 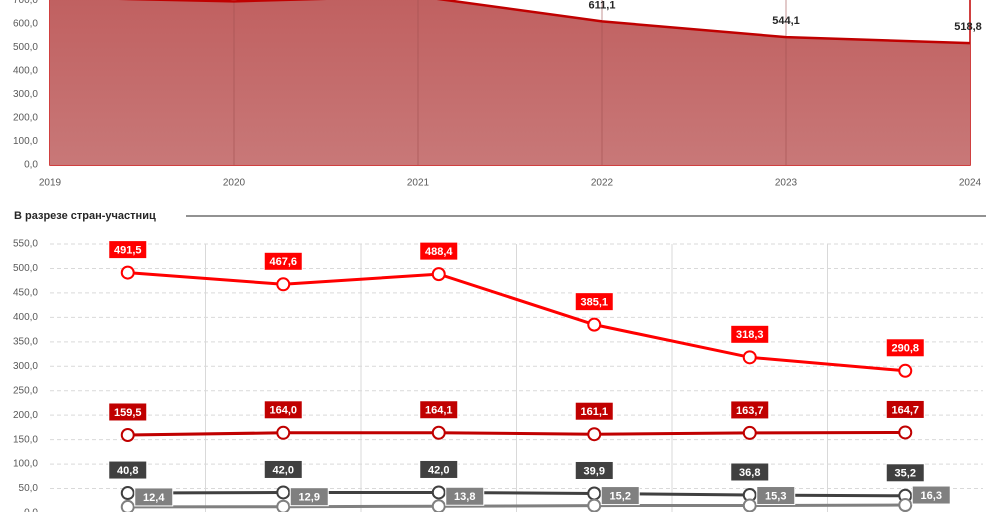 I want to click on value-label: 164,1, so click(x=439, y=411).